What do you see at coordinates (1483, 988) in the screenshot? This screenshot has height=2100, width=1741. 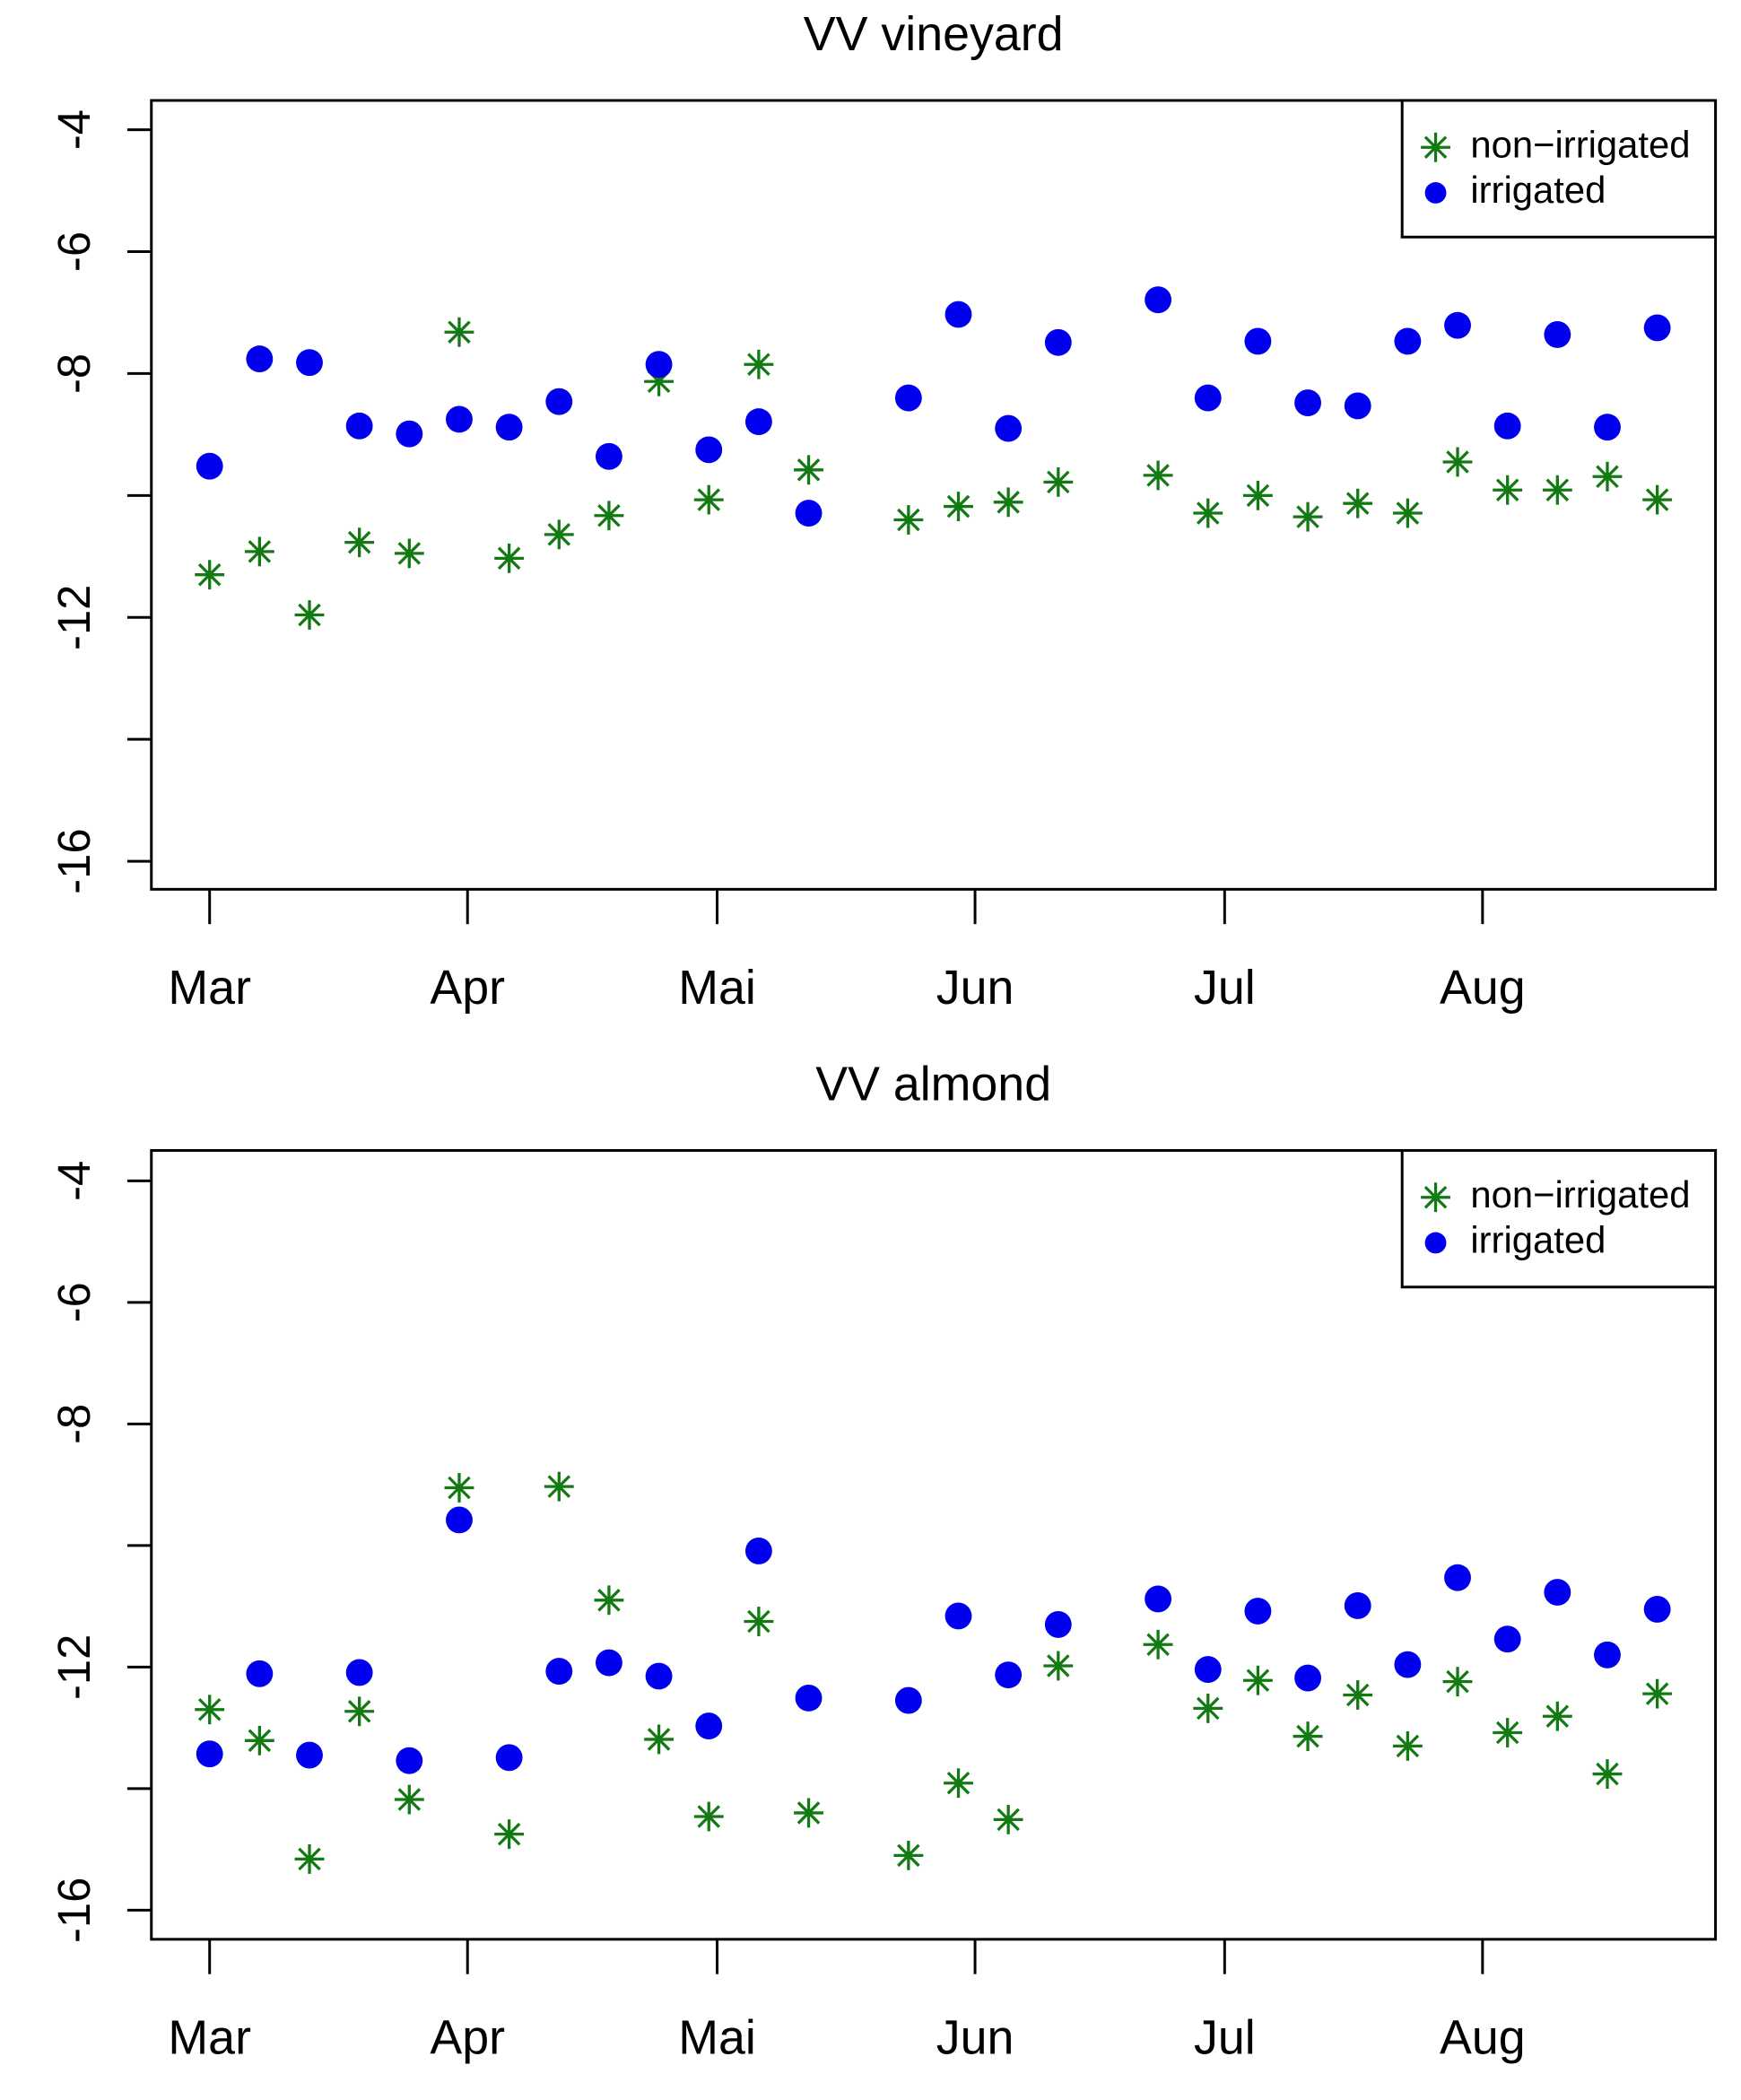 I see `x-tick-label: Aug` at bounding box center [1483, 988].